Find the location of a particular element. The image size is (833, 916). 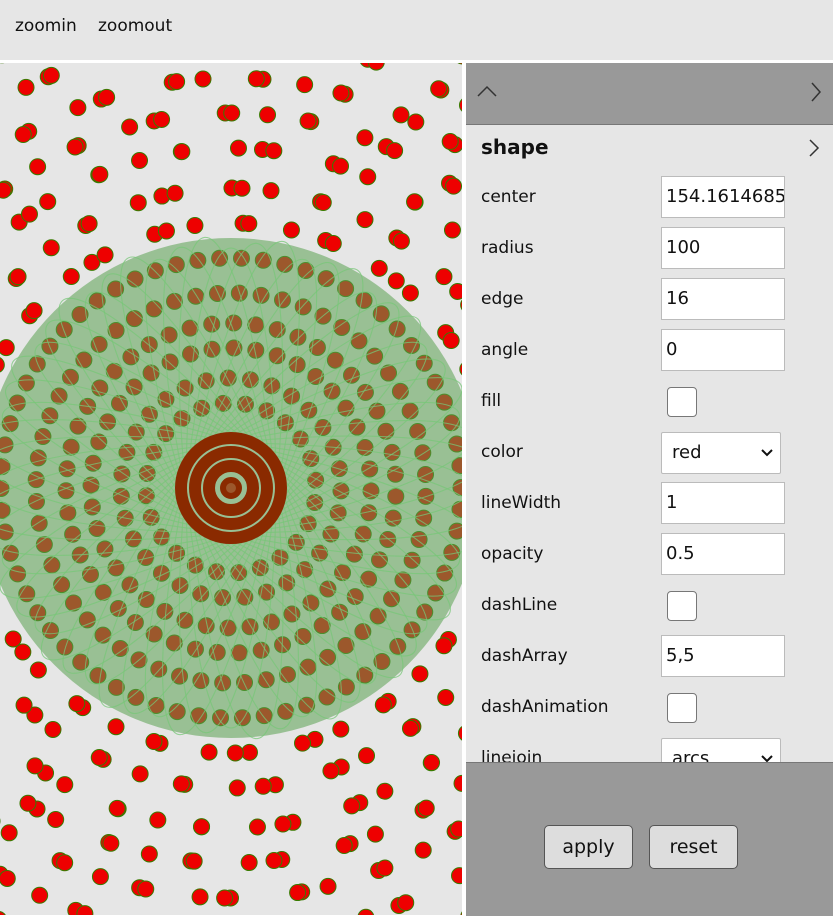

select-value: red is located at coordinates (687, 452).